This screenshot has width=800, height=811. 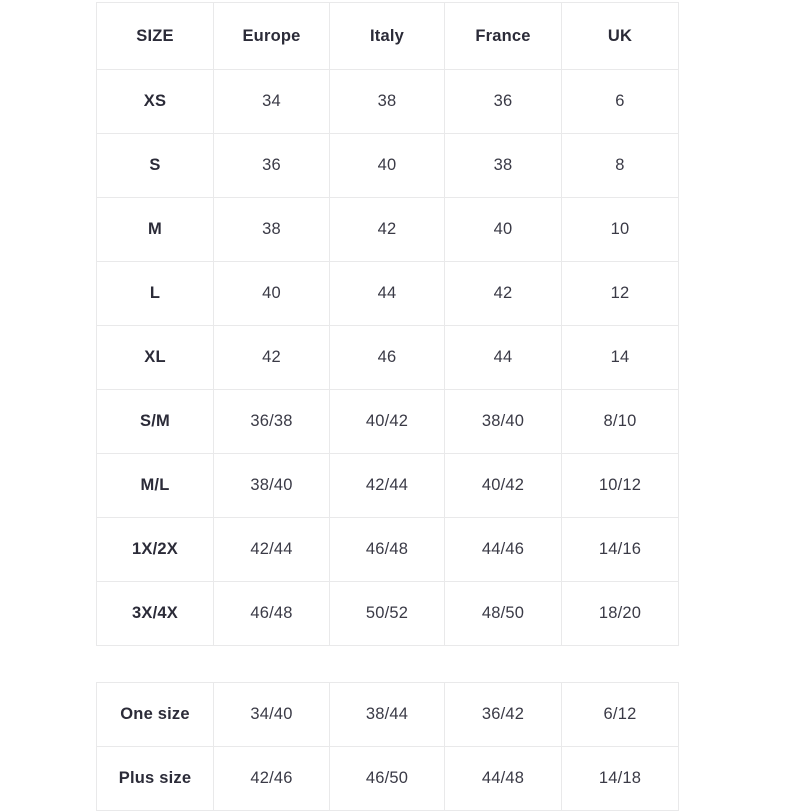 I want to click on cell-italy: 46, so click(x=387, y=357).